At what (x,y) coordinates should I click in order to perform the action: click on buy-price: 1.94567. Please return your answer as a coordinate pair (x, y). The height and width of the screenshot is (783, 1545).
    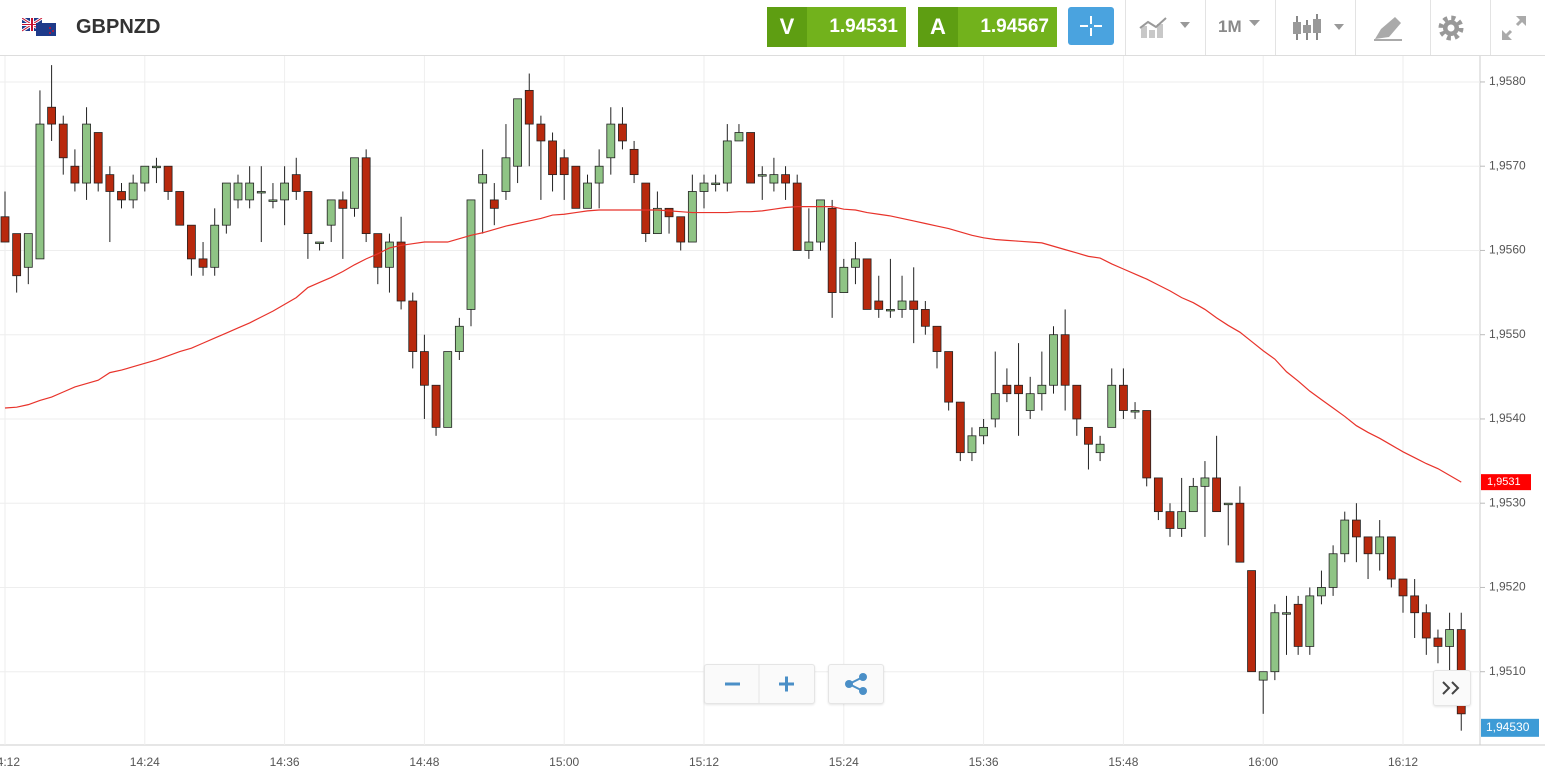
    Looking at the image, I should click on (1007, 27).